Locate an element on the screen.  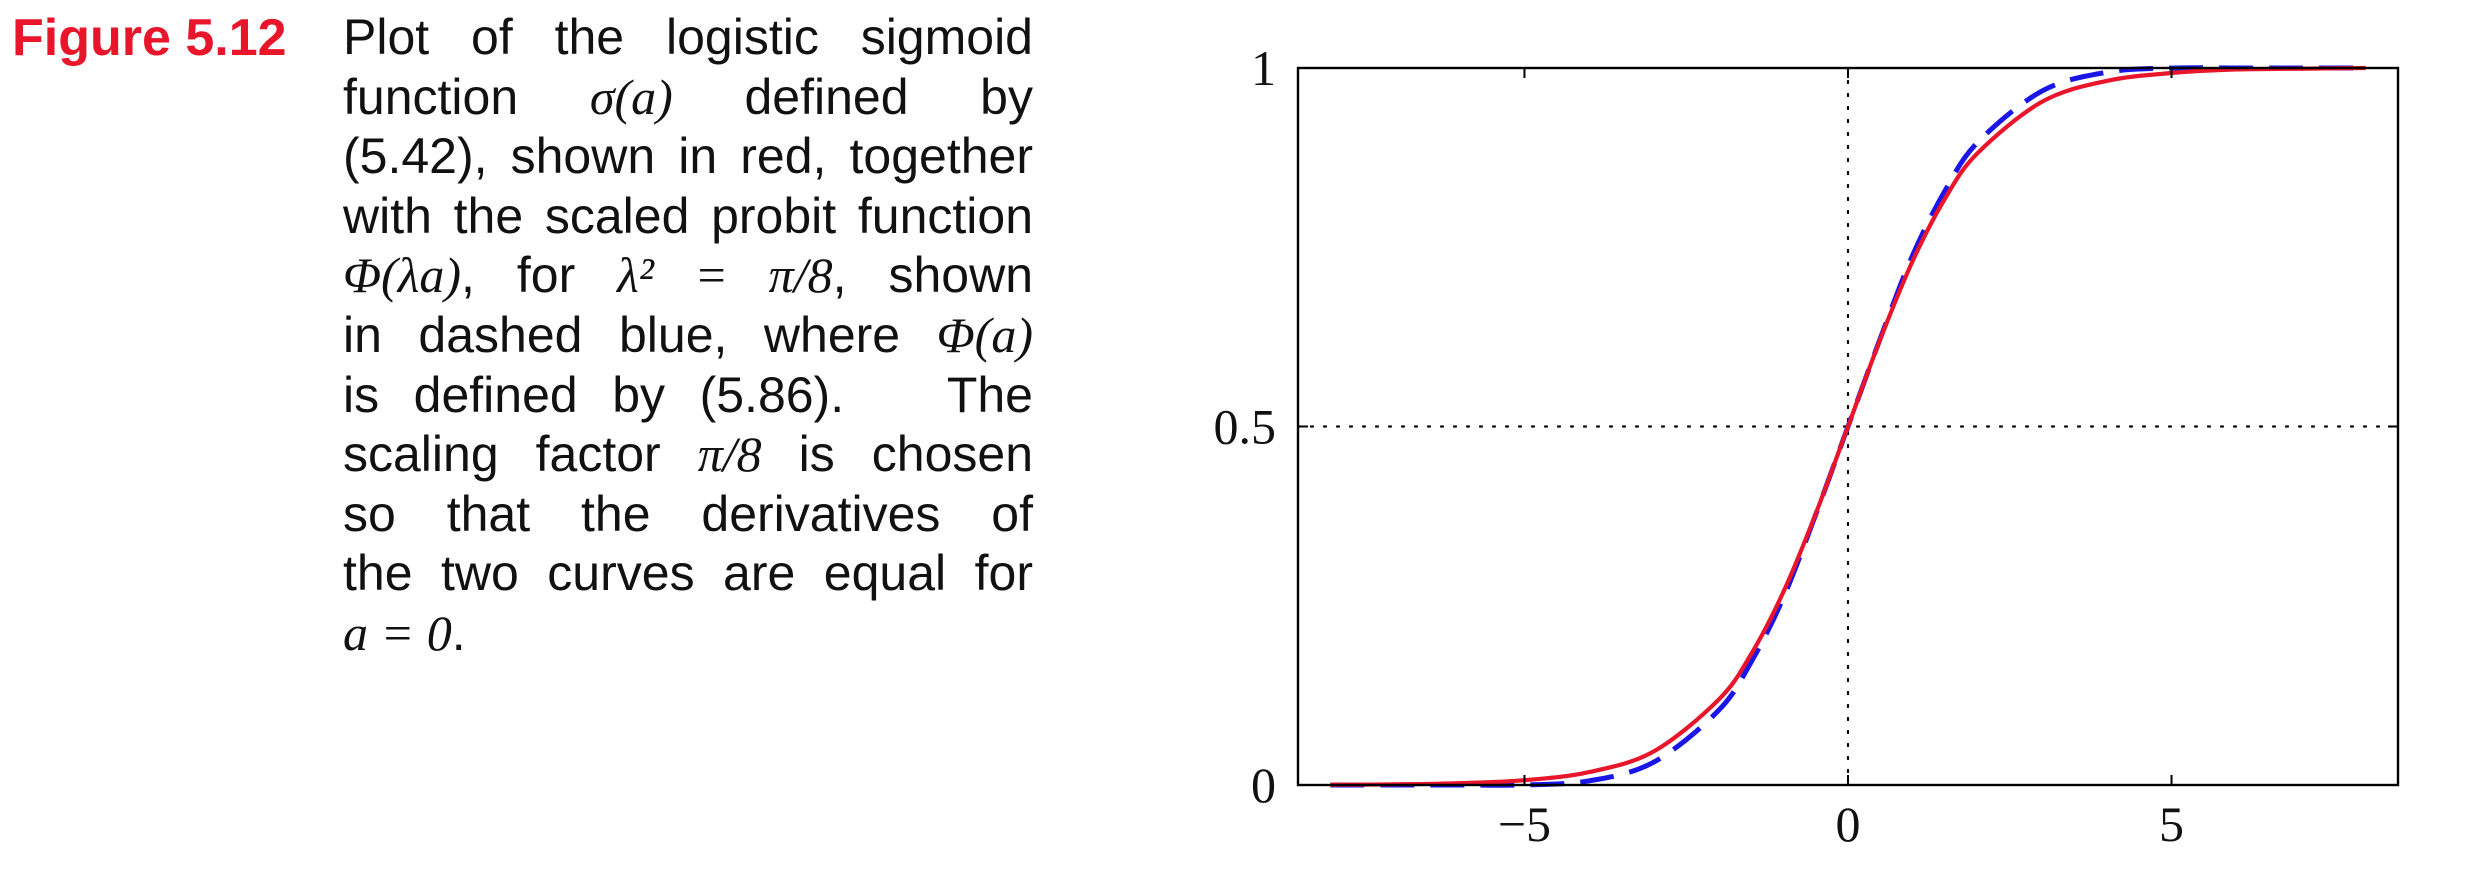
caption-text: , shown is located at coordinates (932, 275).